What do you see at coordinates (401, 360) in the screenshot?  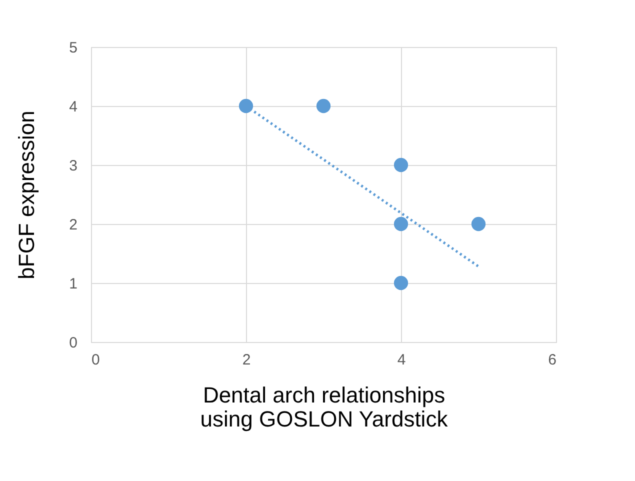 I see `x-tick-label: 4` at bounding box center [401, 360].